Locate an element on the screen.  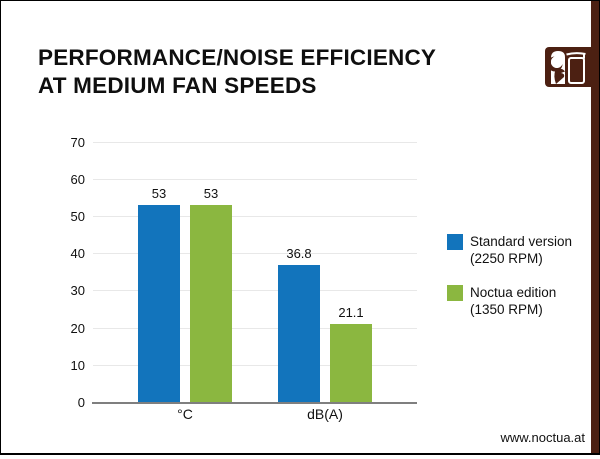
y-tick-label: 60 is located at coordinates (77, 179).